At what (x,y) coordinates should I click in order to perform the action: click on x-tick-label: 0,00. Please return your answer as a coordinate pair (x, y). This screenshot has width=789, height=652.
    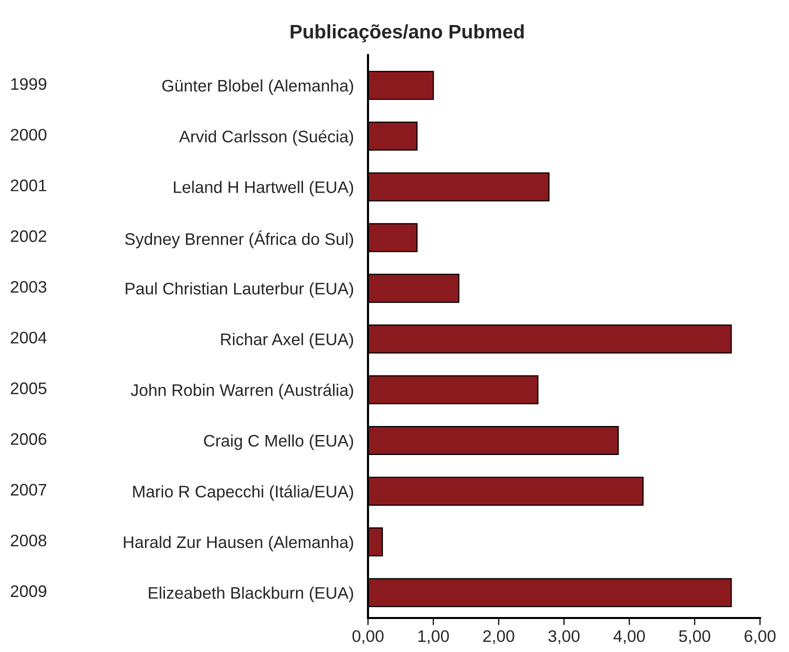
    Looking at the image, I should click on (368, 637).